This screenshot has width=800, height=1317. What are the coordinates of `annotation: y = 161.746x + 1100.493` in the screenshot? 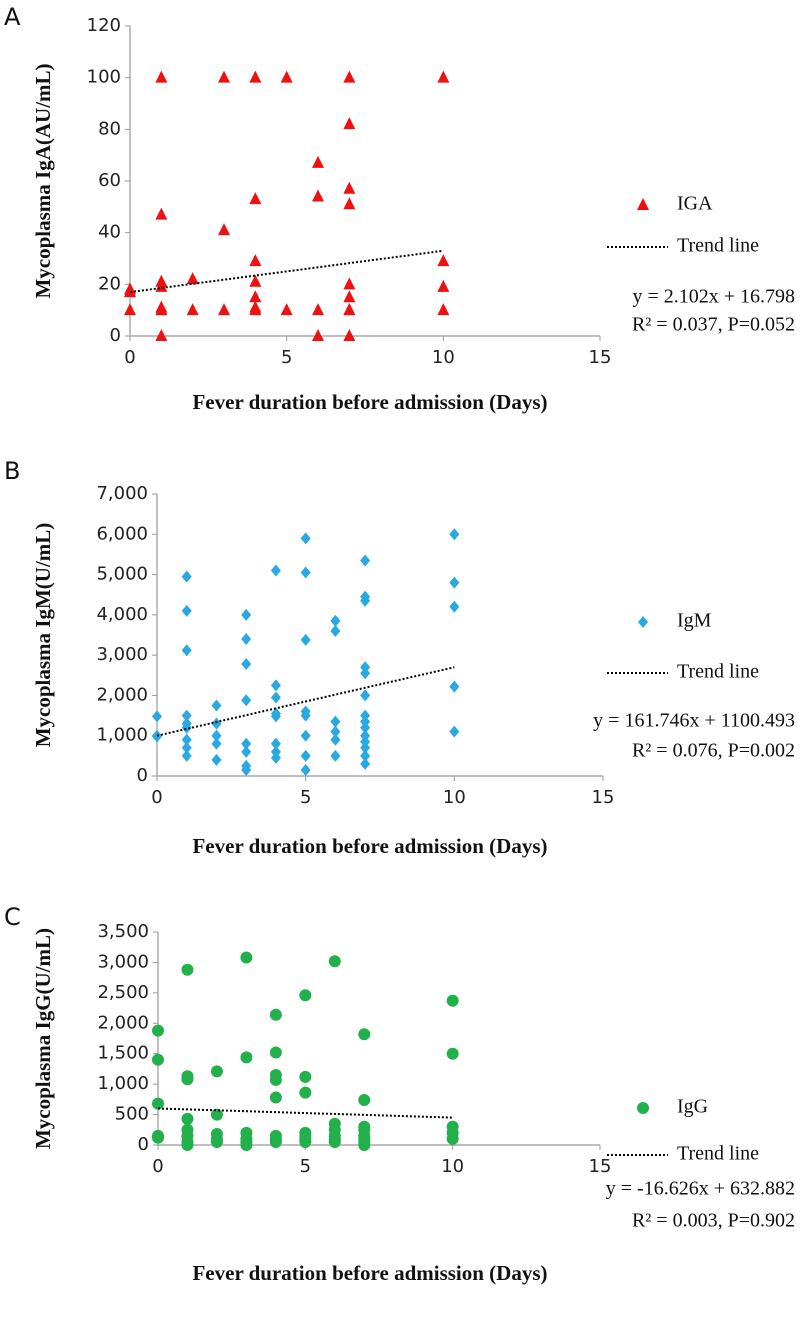 It's located at (694, 721).